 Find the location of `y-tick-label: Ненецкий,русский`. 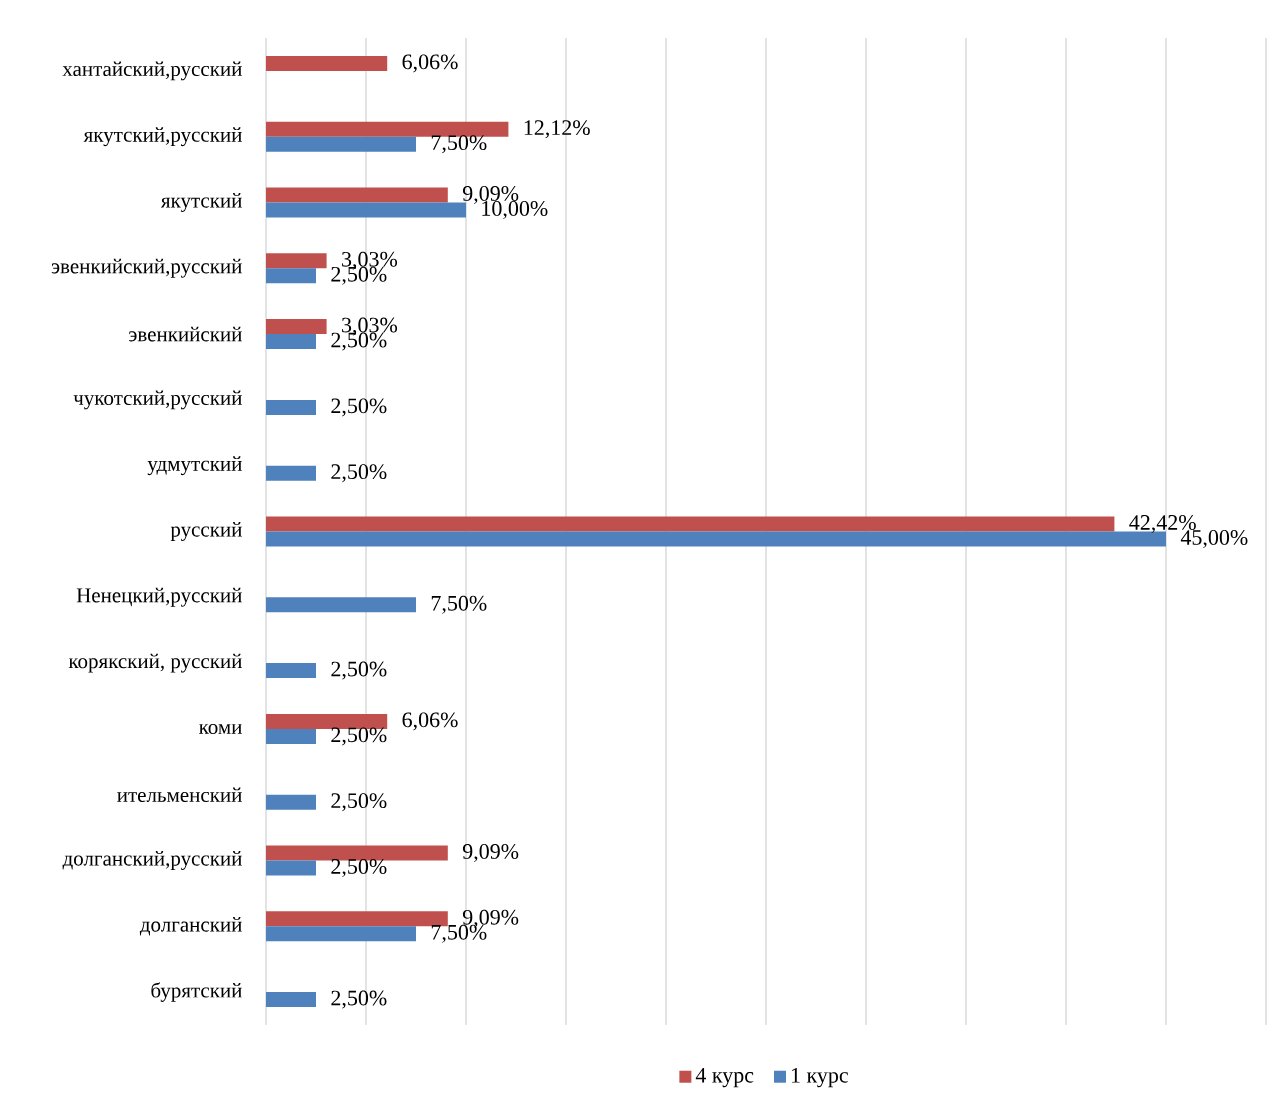

y-tick-label: Ненецкий,русский is located at coordinates (159, 597).